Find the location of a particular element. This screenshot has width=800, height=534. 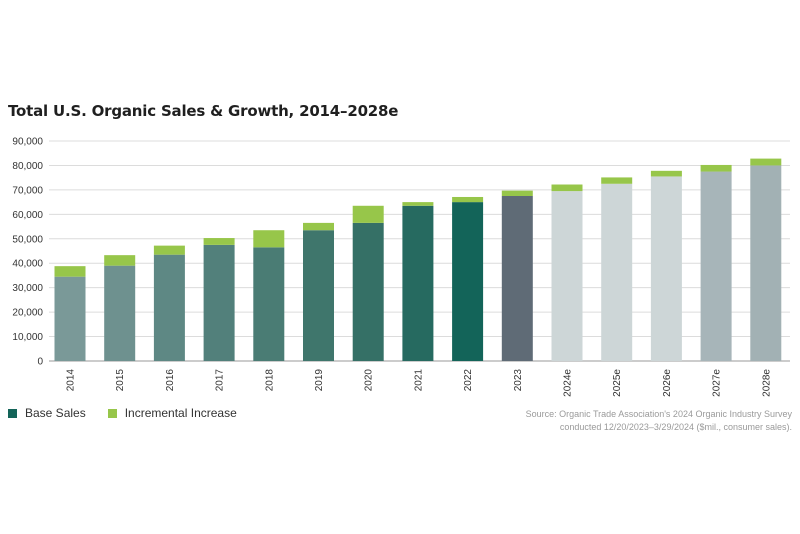

bar-increment-2020 is located at coordinates (368, 214).